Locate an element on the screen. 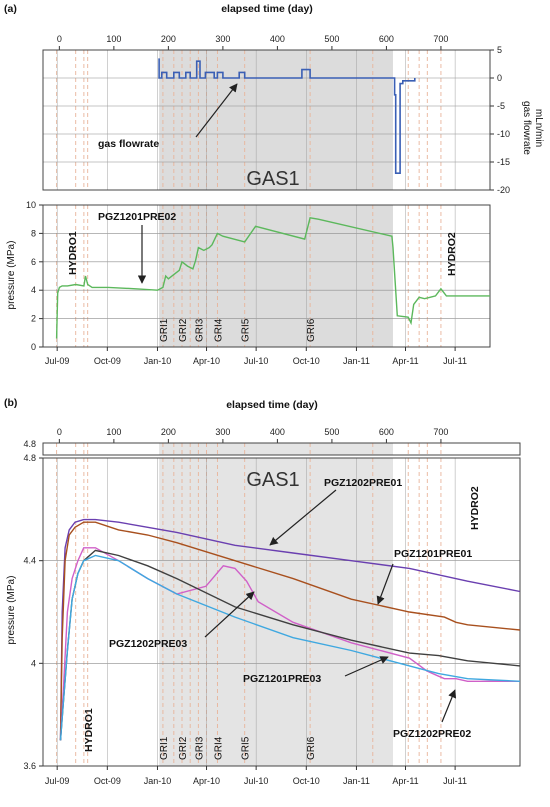 Image resolution: width=550 pixels, height=807 pixels. hydro2-a-label: HYDRO2 is located at coordinates (452, 254).